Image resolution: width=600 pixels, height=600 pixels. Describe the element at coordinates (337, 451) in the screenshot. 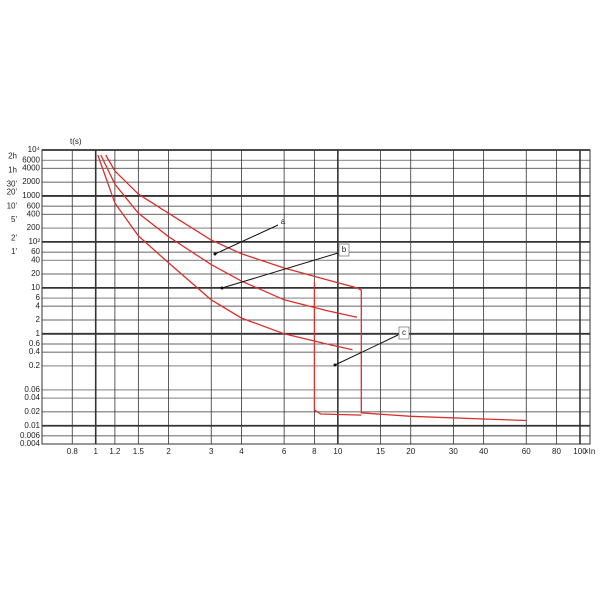

I see `x-tick-label: 10` at that location.